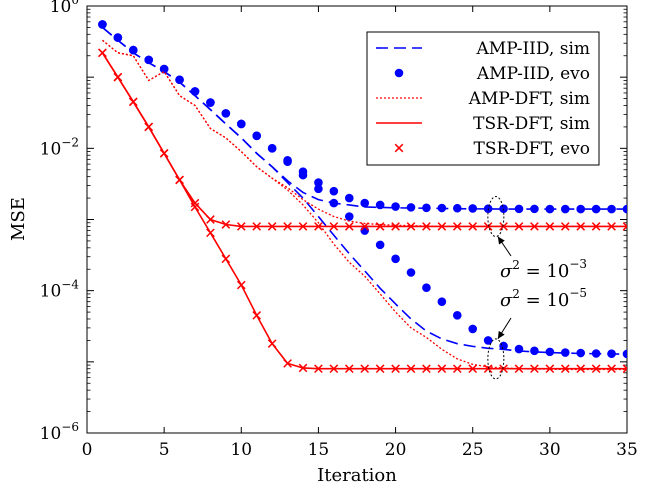 The height and width of the screenshot is (490, 650). I want to click on x-tick-label: 15, so click(319, 450).